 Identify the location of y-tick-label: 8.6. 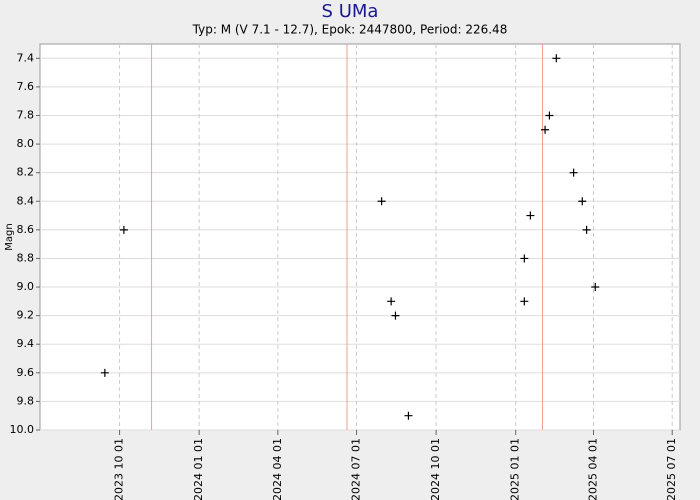
(26, 229).